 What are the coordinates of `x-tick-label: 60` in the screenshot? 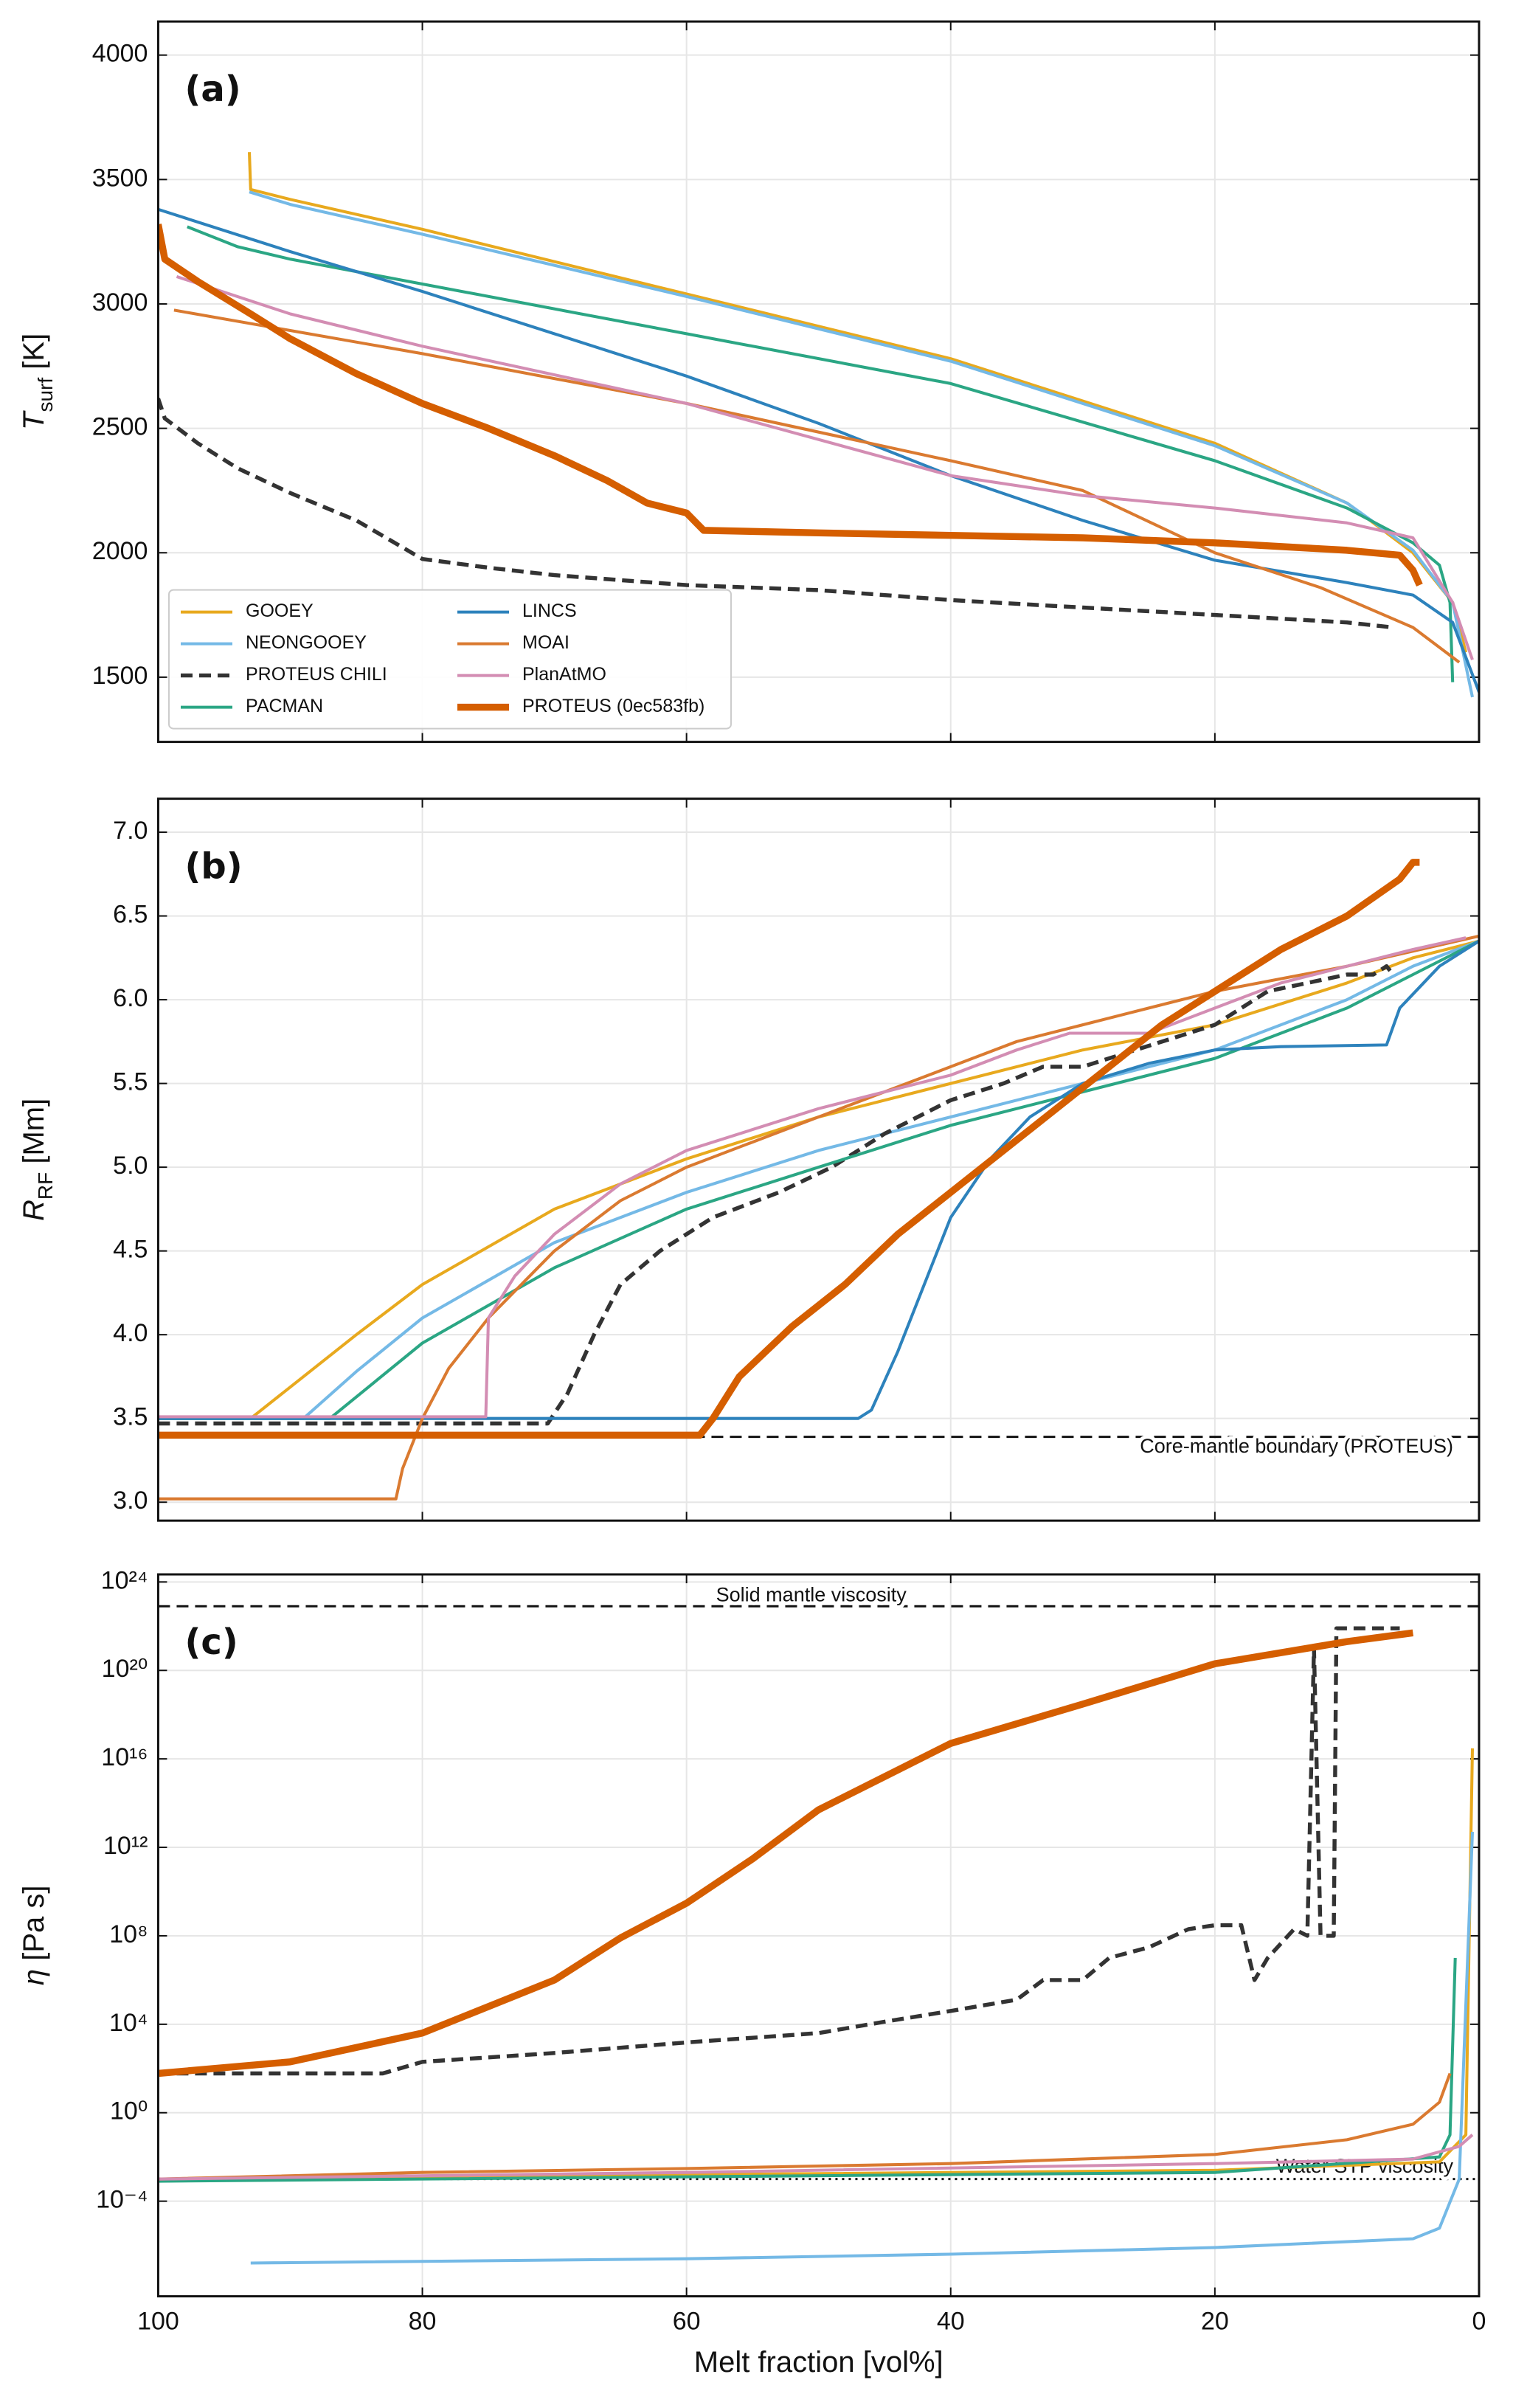 It's located at (687, 2322).